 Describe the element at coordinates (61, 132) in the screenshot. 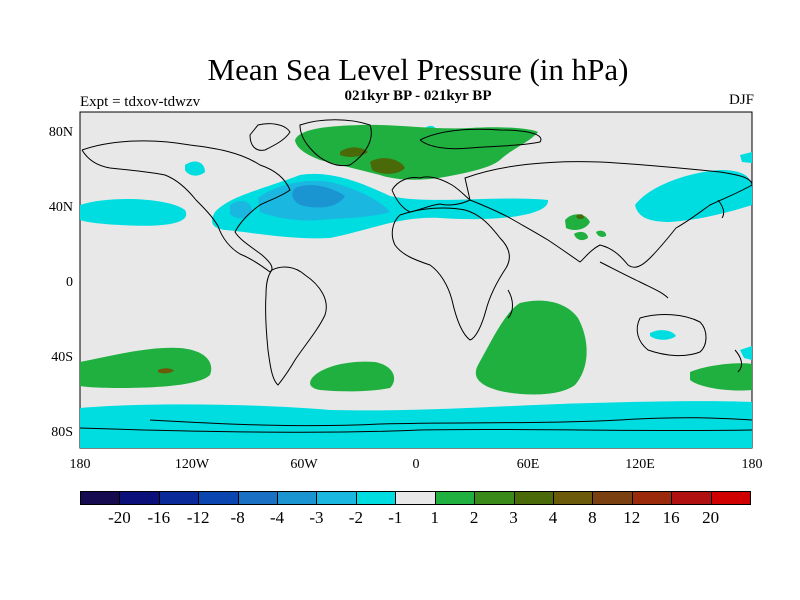

I see `latitude-label: 80N` at that location.